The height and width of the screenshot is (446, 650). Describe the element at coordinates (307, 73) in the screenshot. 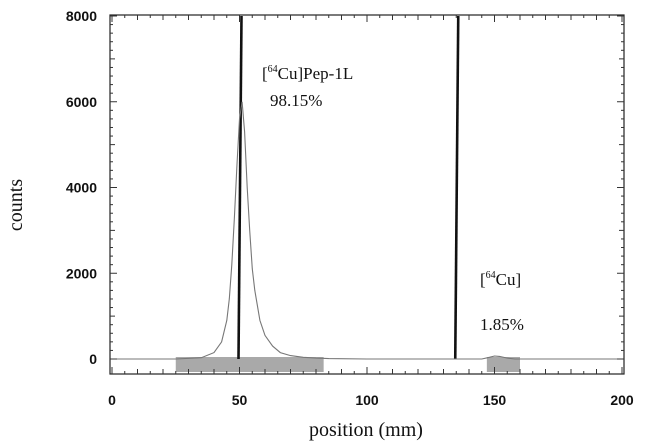

I see `annotation-peak1-label: [64Cu]Pep-1L` at that location.